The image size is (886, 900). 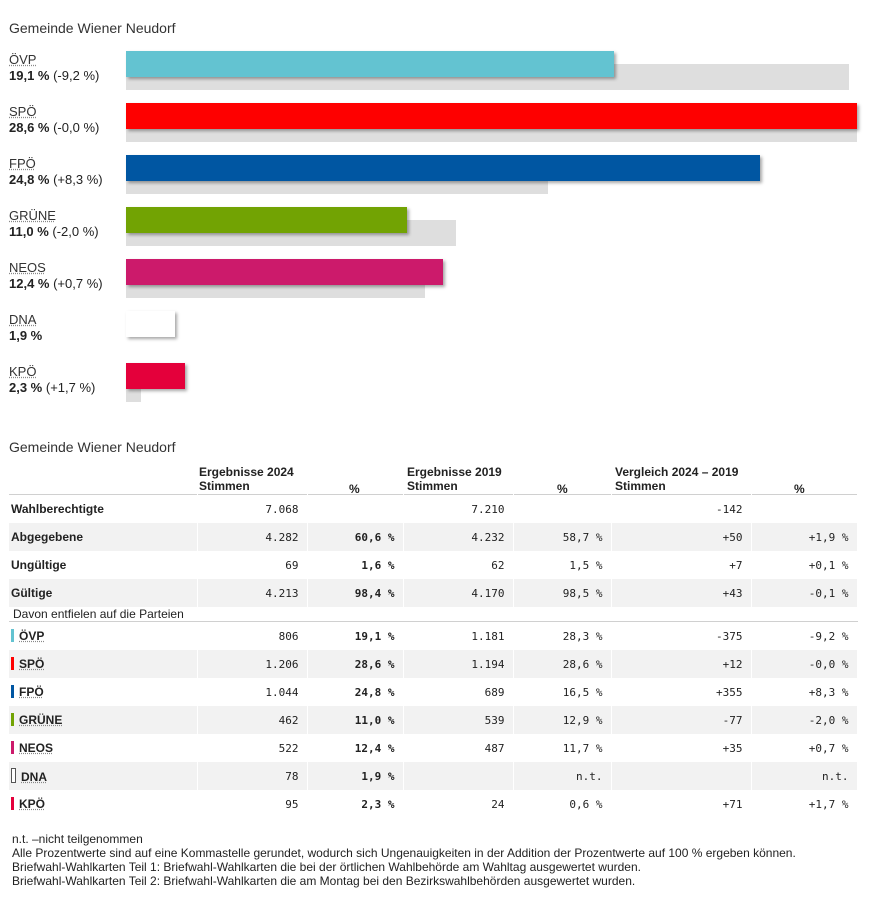 What do you see at coordinates (804, 692) in the screenshot?
I see `cell-dp: +8,3 %` at bounding box center [804, 692].